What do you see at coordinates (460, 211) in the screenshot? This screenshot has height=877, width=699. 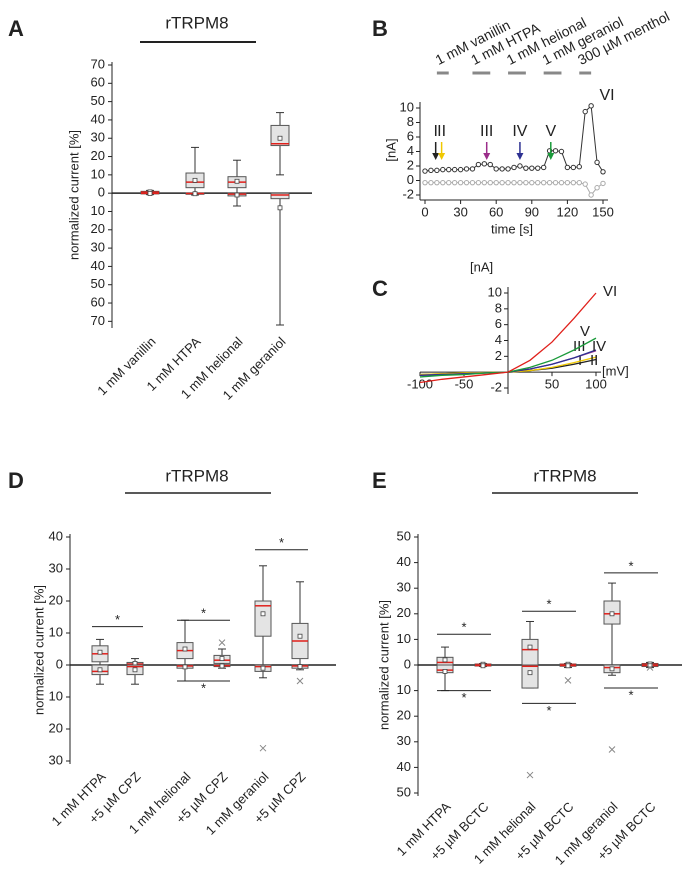 I see `x-tick-label: 30` at bounding box center [460, 211].